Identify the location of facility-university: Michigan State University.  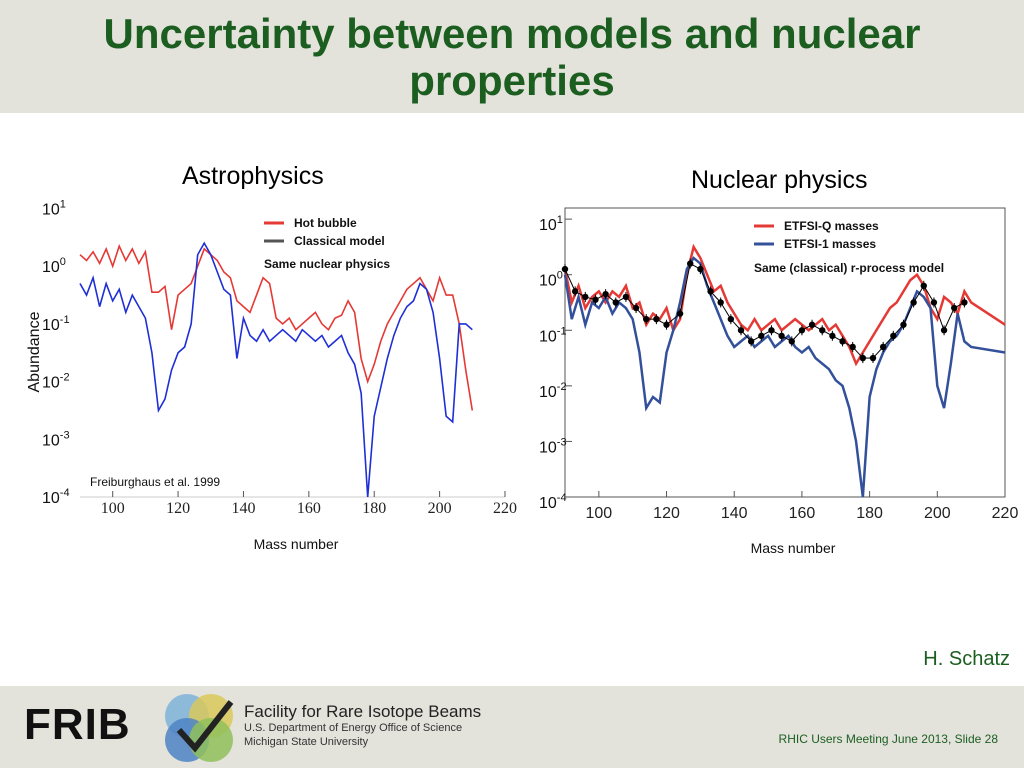
(306, 742).